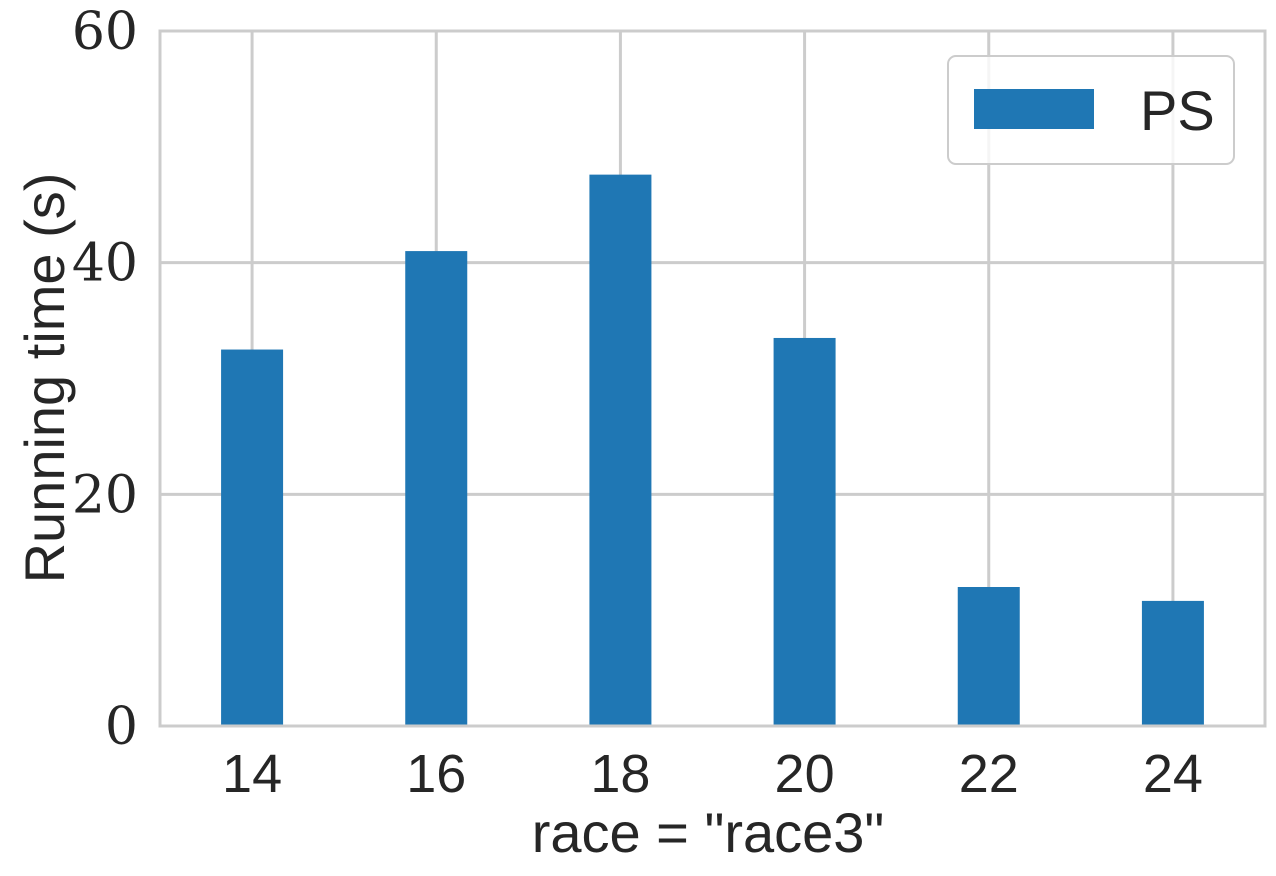 This screenshot has width=1276, height=876. I want to click on x-tick-label: 14, so click(252, 774).